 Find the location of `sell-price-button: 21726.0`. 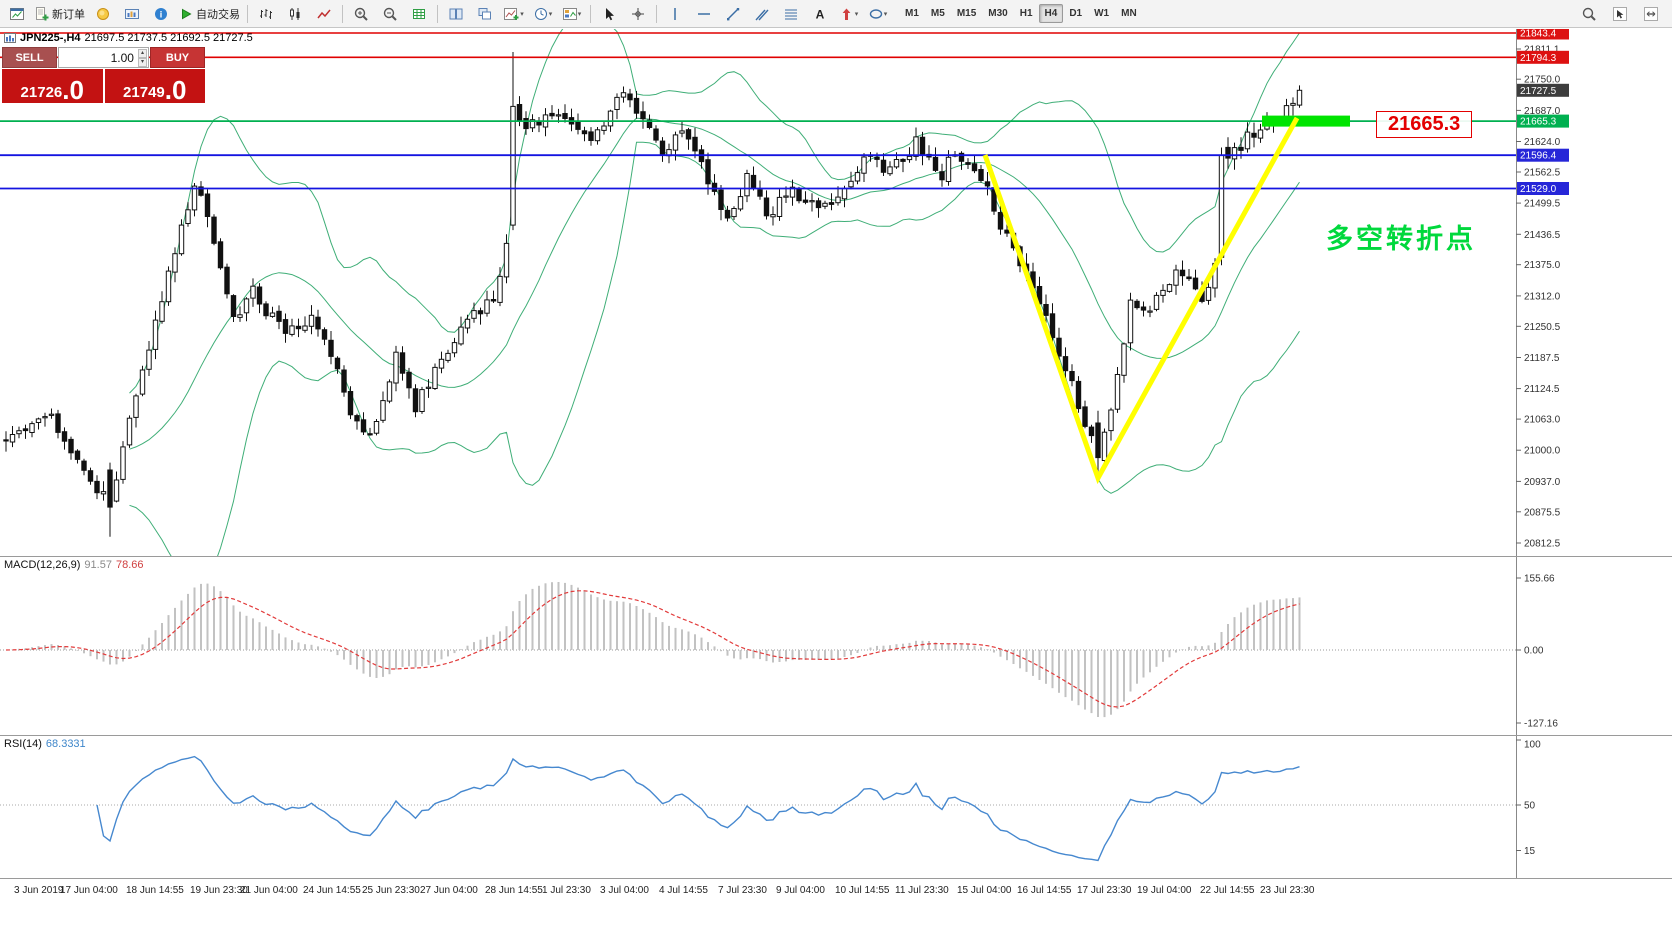

sell-price-button: 21726.0 is located at coordinates (52, 86).